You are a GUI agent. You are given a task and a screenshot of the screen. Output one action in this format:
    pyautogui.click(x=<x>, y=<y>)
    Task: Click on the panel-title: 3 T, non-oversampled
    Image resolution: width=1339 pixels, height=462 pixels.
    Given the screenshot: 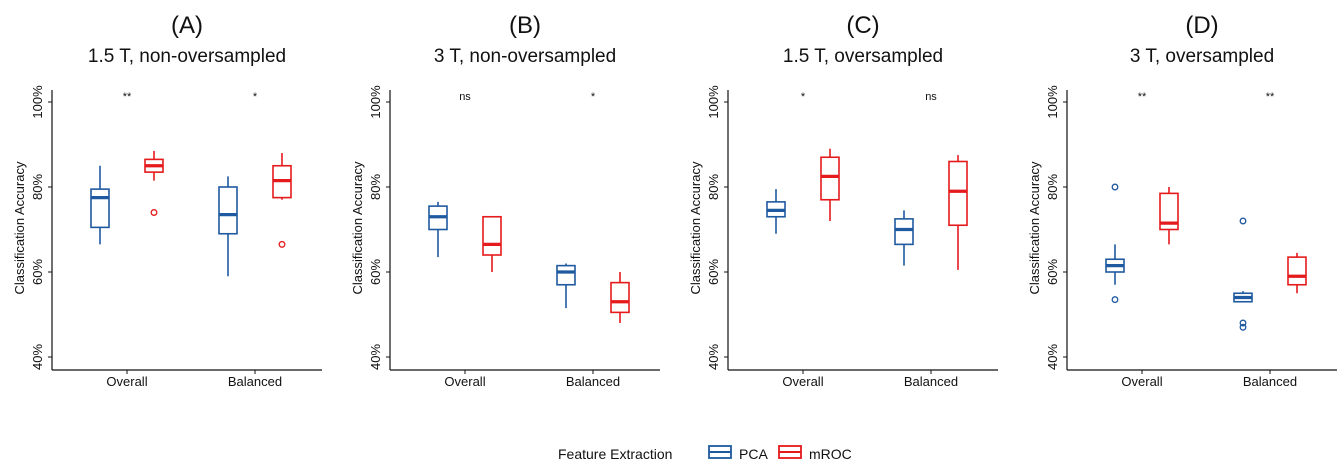 What is the action you would take?
    pyautogui.click(x=525, y=56)
    